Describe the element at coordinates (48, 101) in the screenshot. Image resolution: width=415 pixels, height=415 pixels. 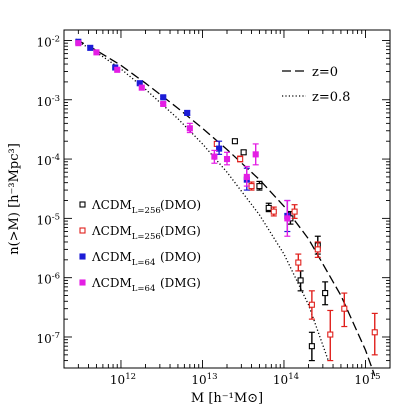
I see `y-tick-label: 10⁻³` at that location.